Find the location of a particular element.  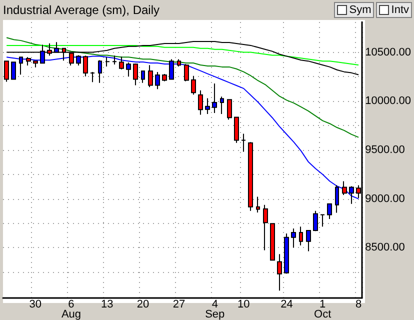

y-tick-label: 10500.00 is located at coordinates (388, 52).